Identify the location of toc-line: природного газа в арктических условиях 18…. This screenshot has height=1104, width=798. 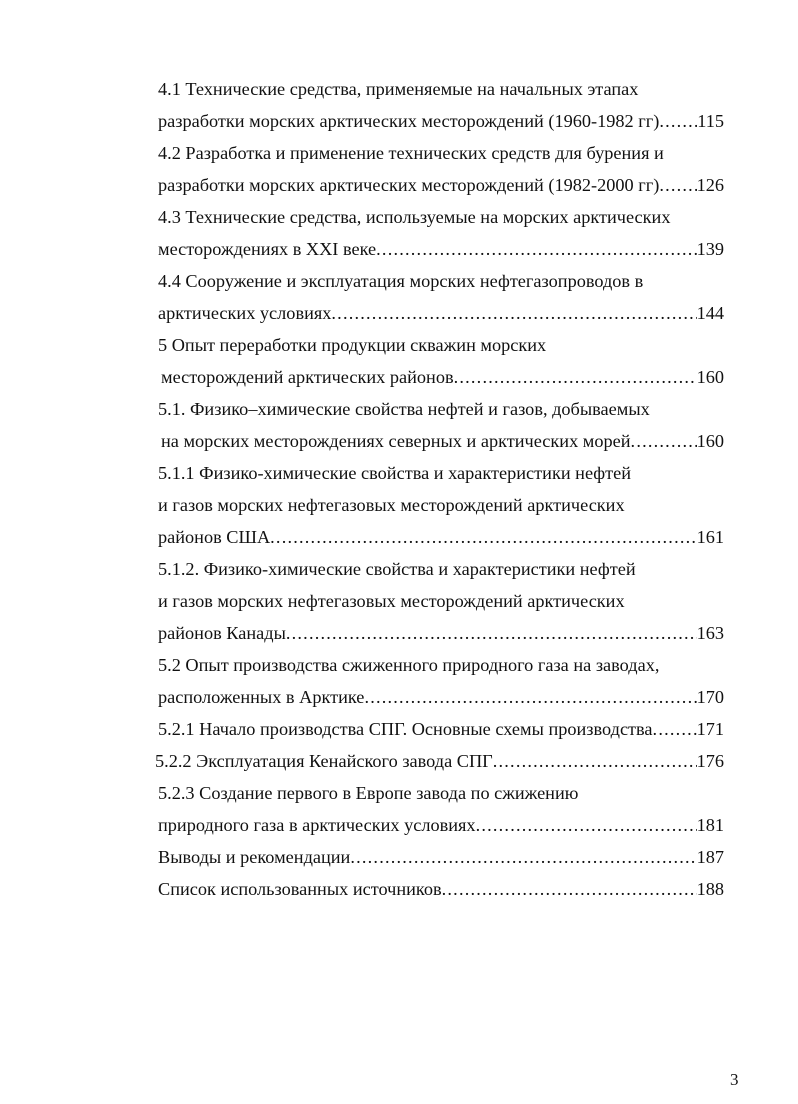
(441, 828).